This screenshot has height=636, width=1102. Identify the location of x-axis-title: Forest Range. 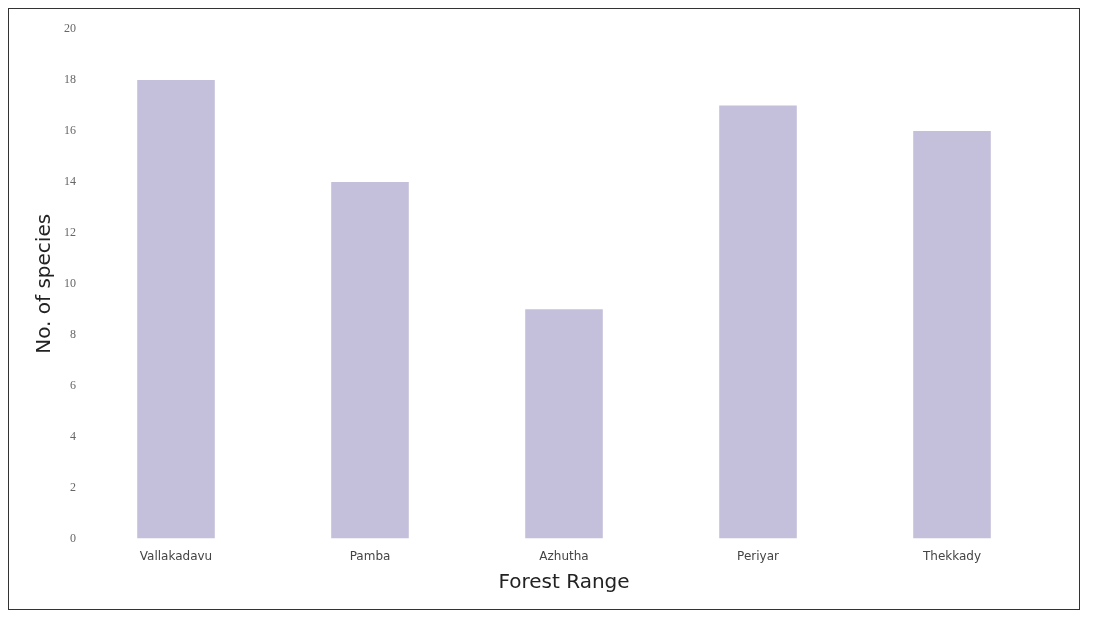
(564, 581).